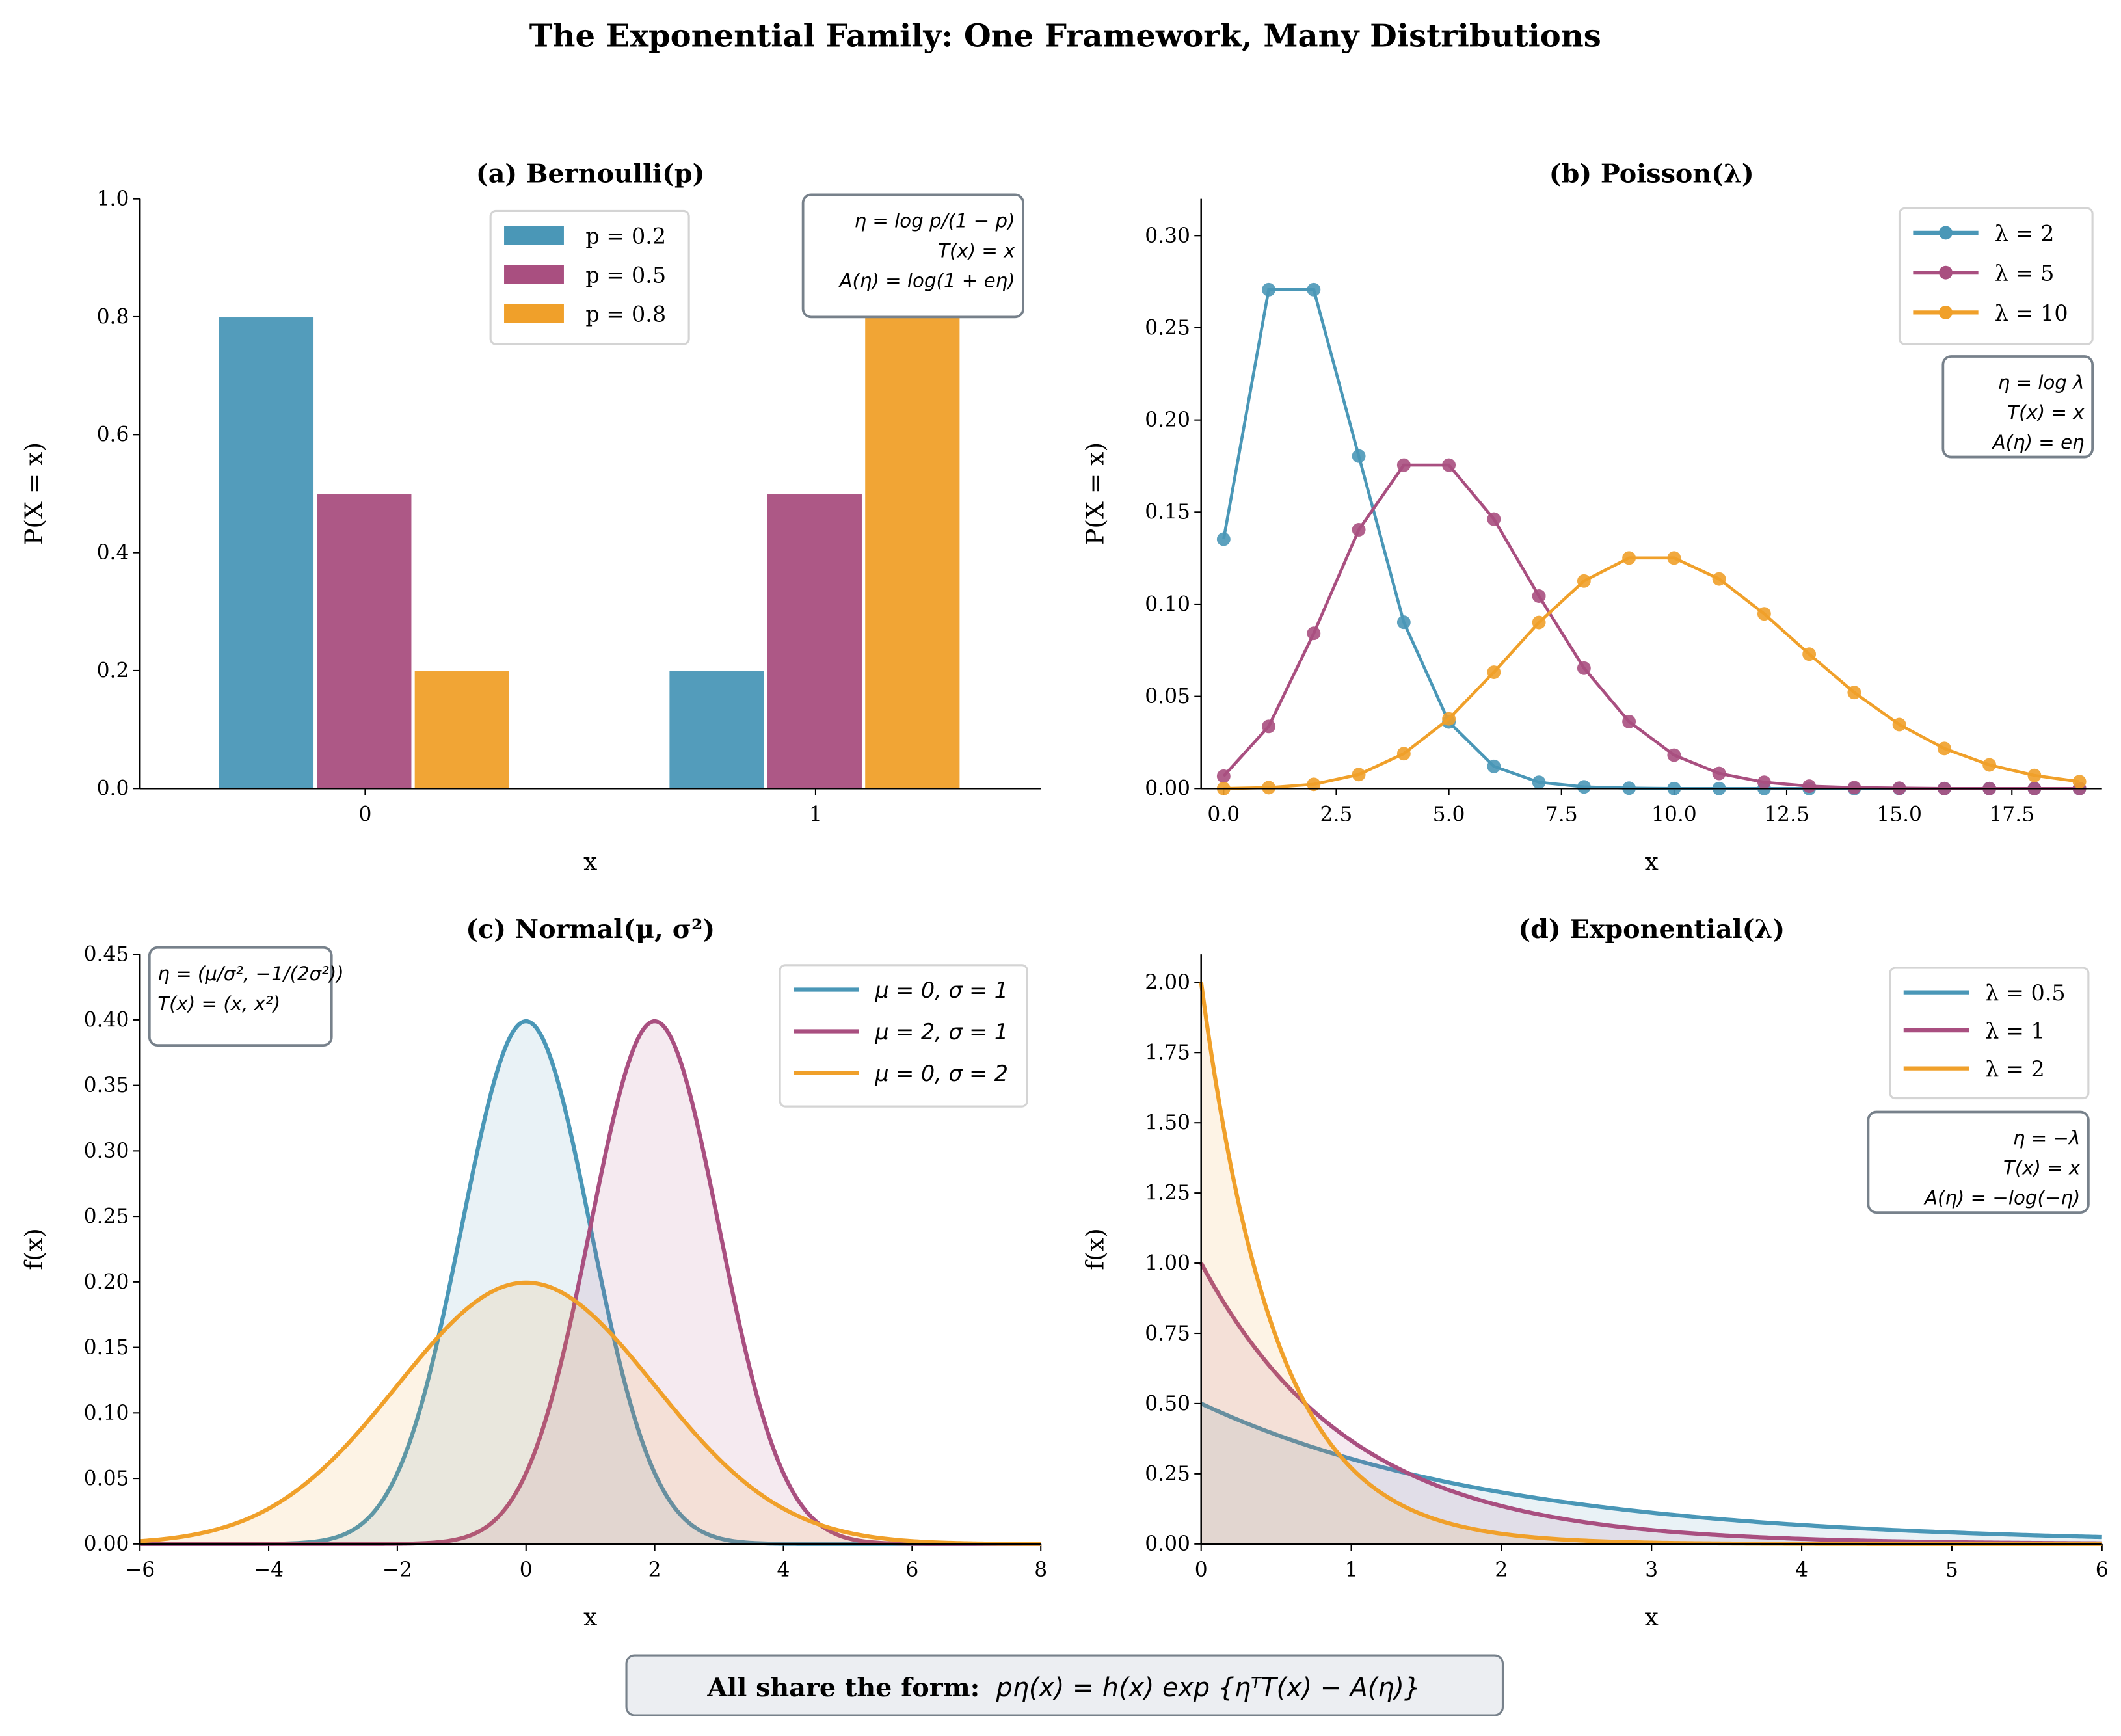 The height and width of the screenshot is (1736, 2121). What do you see at coordinates (1951, 1570) in the screenshot?
I see `x-tick-label: 5` at bounding box center [1951, 1570].